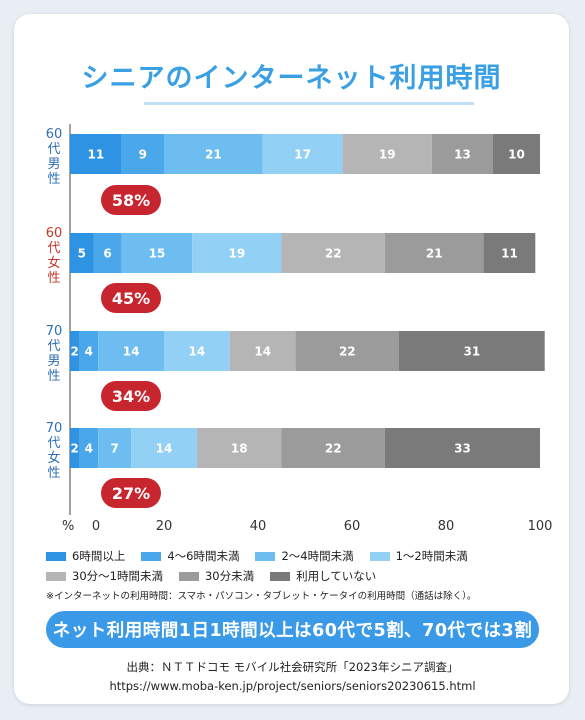 This screenshot has width=585, height=720. Describe the element at coordinates (96, 526) in the screenshot. I see `x-tick-label: 0` at that location.